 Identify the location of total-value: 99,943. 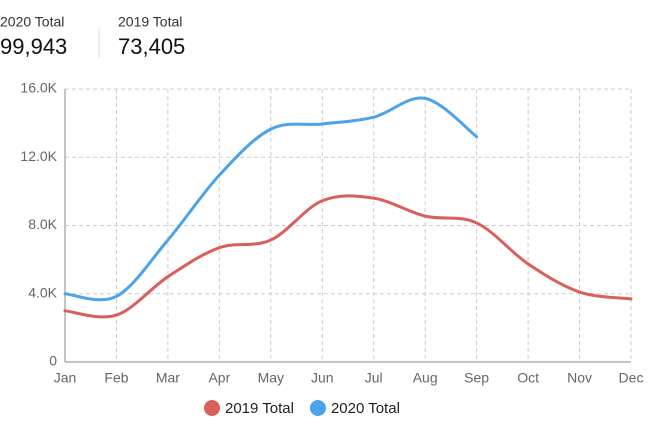
(33, 46).